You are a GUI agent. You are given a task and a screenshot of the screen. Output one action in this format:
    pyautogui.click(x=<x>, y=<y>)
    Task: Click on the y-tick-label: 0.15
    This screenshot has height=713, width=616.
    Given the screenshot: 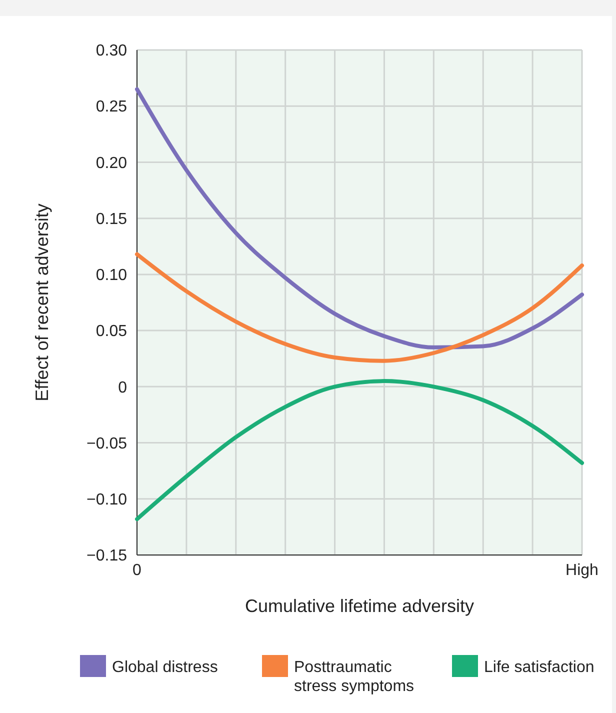 What is the action you would take?
    pyautogui.click(x=112, y=219)
    